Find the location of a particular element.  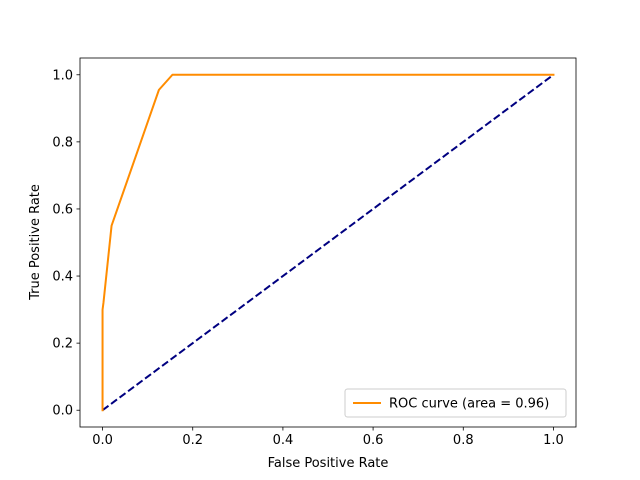

x-tick-label: 1.0 is located at coordinates (553, 440).